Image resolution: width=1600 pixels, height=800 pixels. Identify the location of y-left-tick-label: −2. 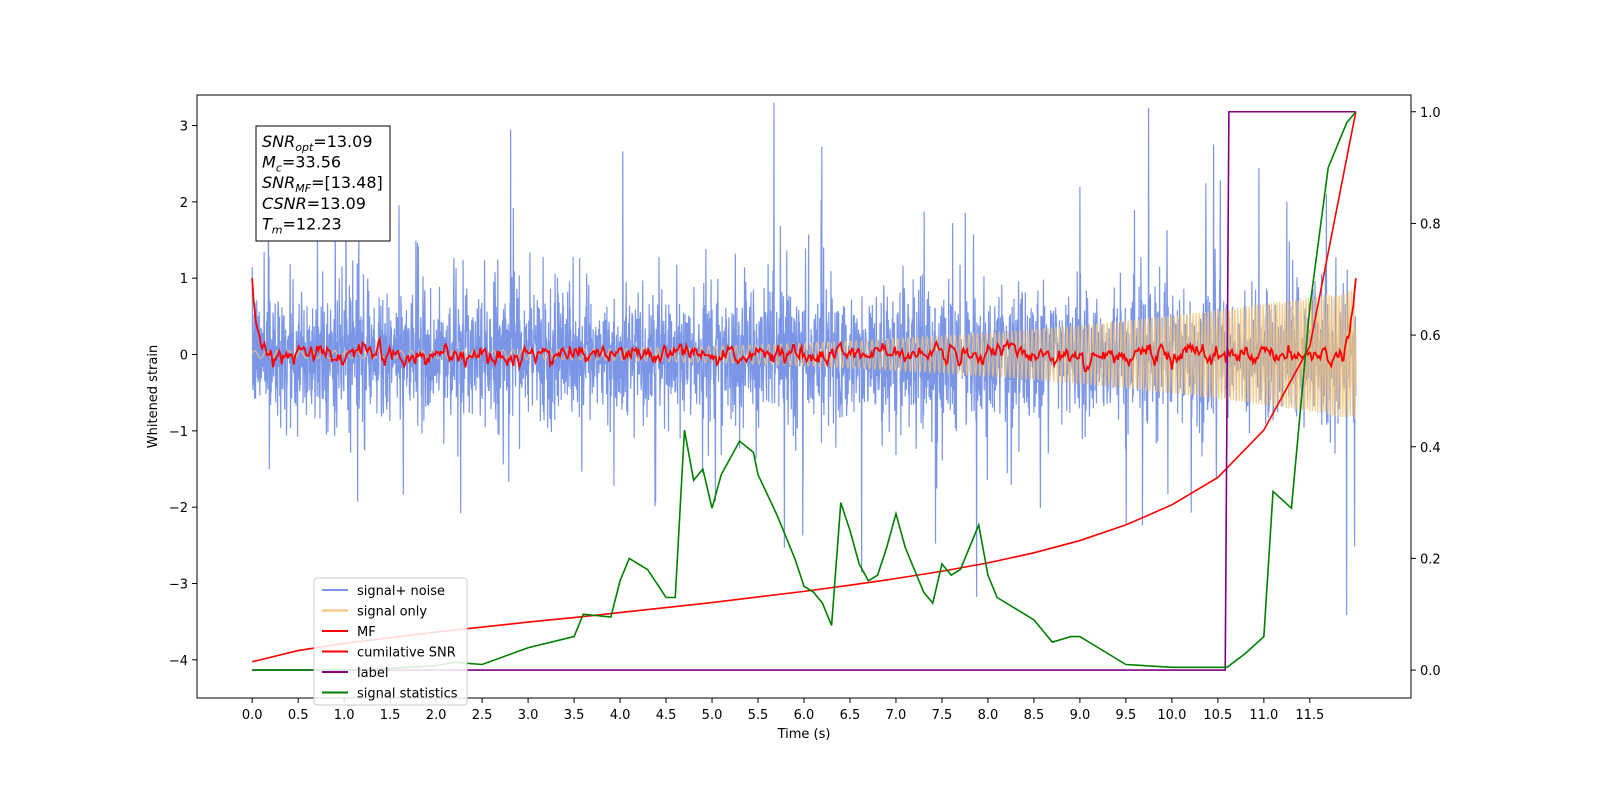
(178, 508).